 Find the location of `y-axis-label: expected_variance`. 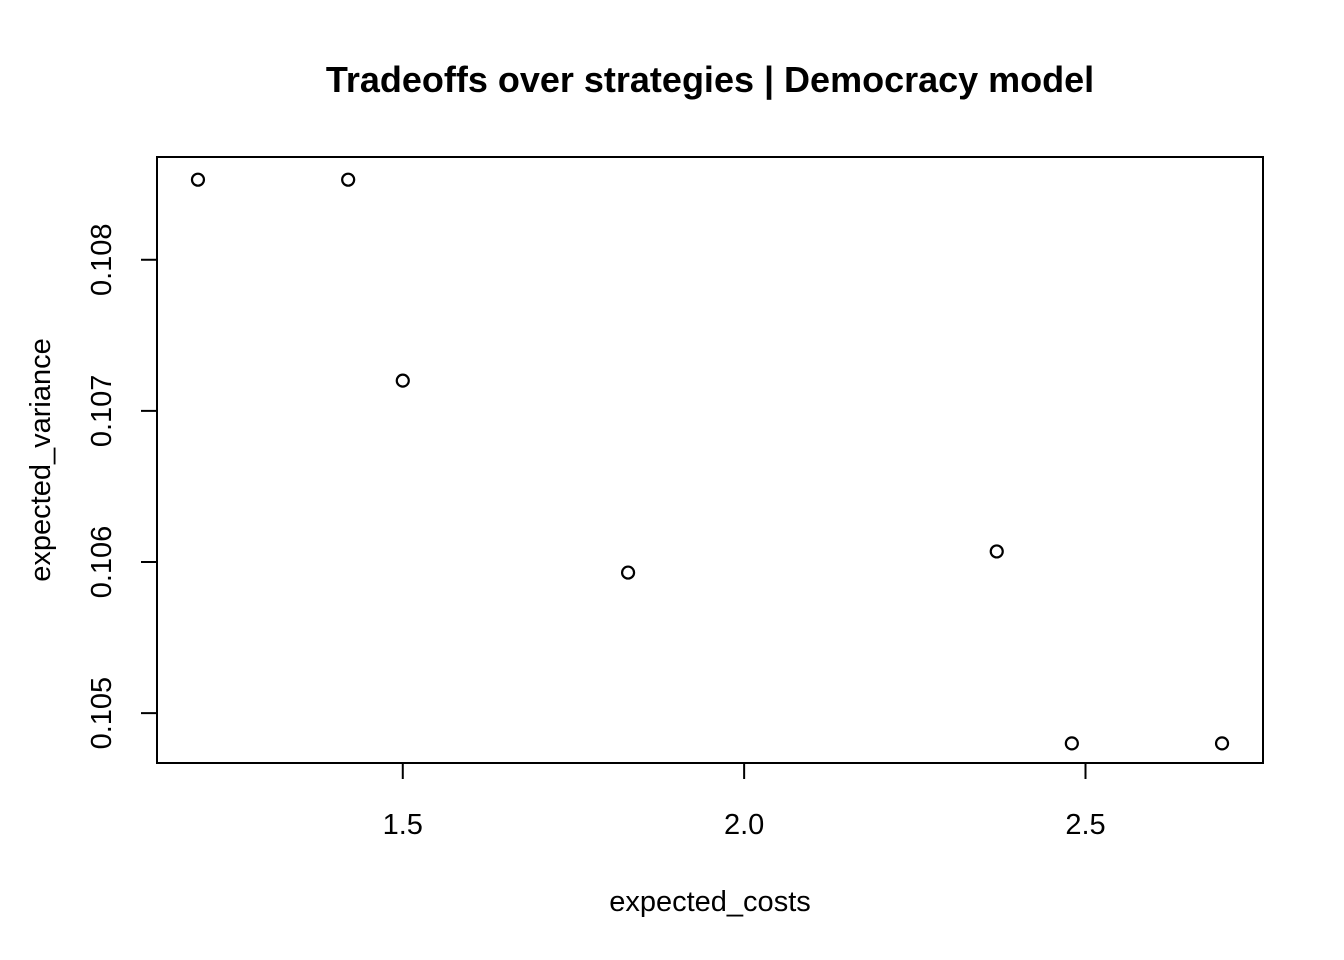

y-axis-label: expected_variance is located at coordinates (41, 459).